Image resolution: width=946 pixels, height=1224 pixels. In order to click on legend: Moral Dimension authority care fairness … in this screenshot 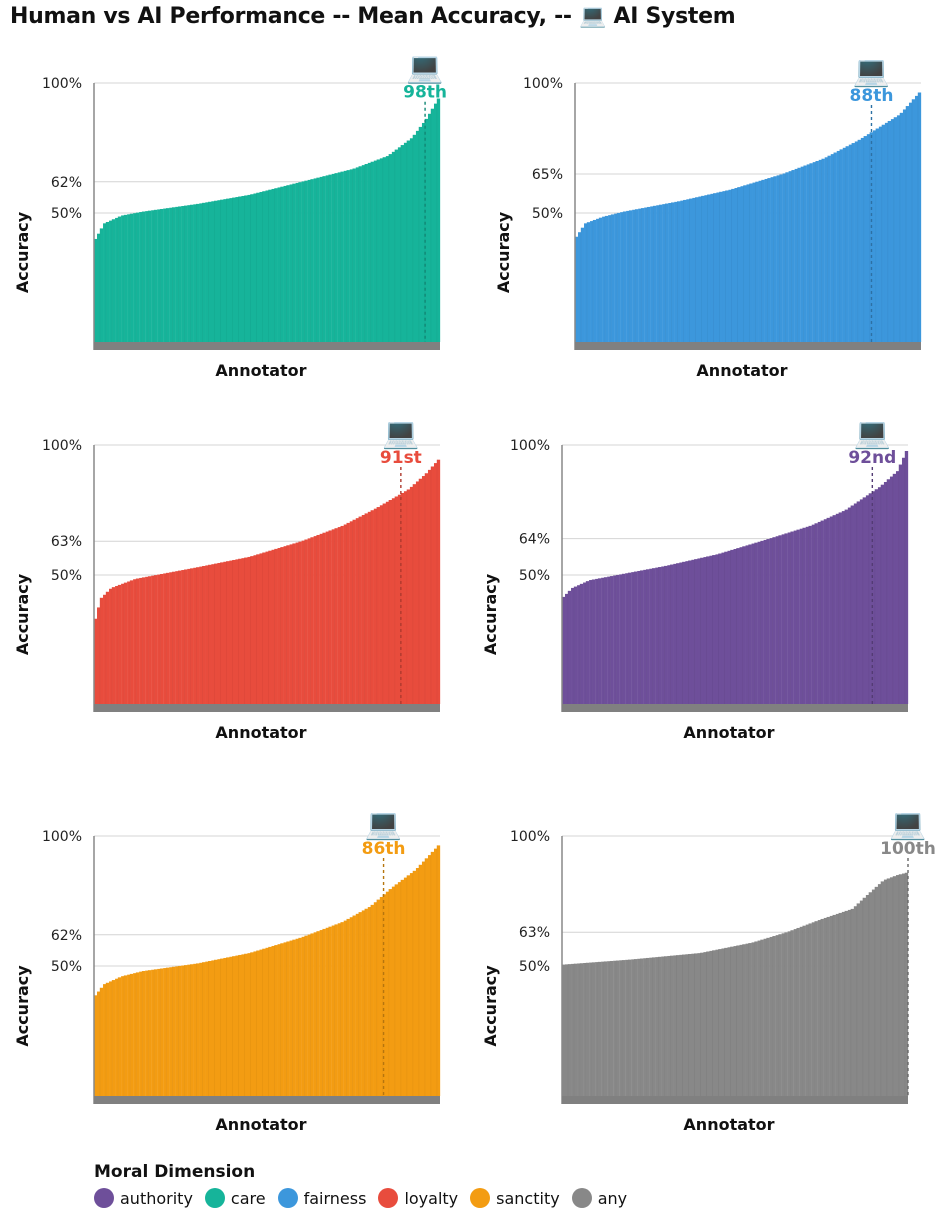, I will do `click(360, 1185)`.